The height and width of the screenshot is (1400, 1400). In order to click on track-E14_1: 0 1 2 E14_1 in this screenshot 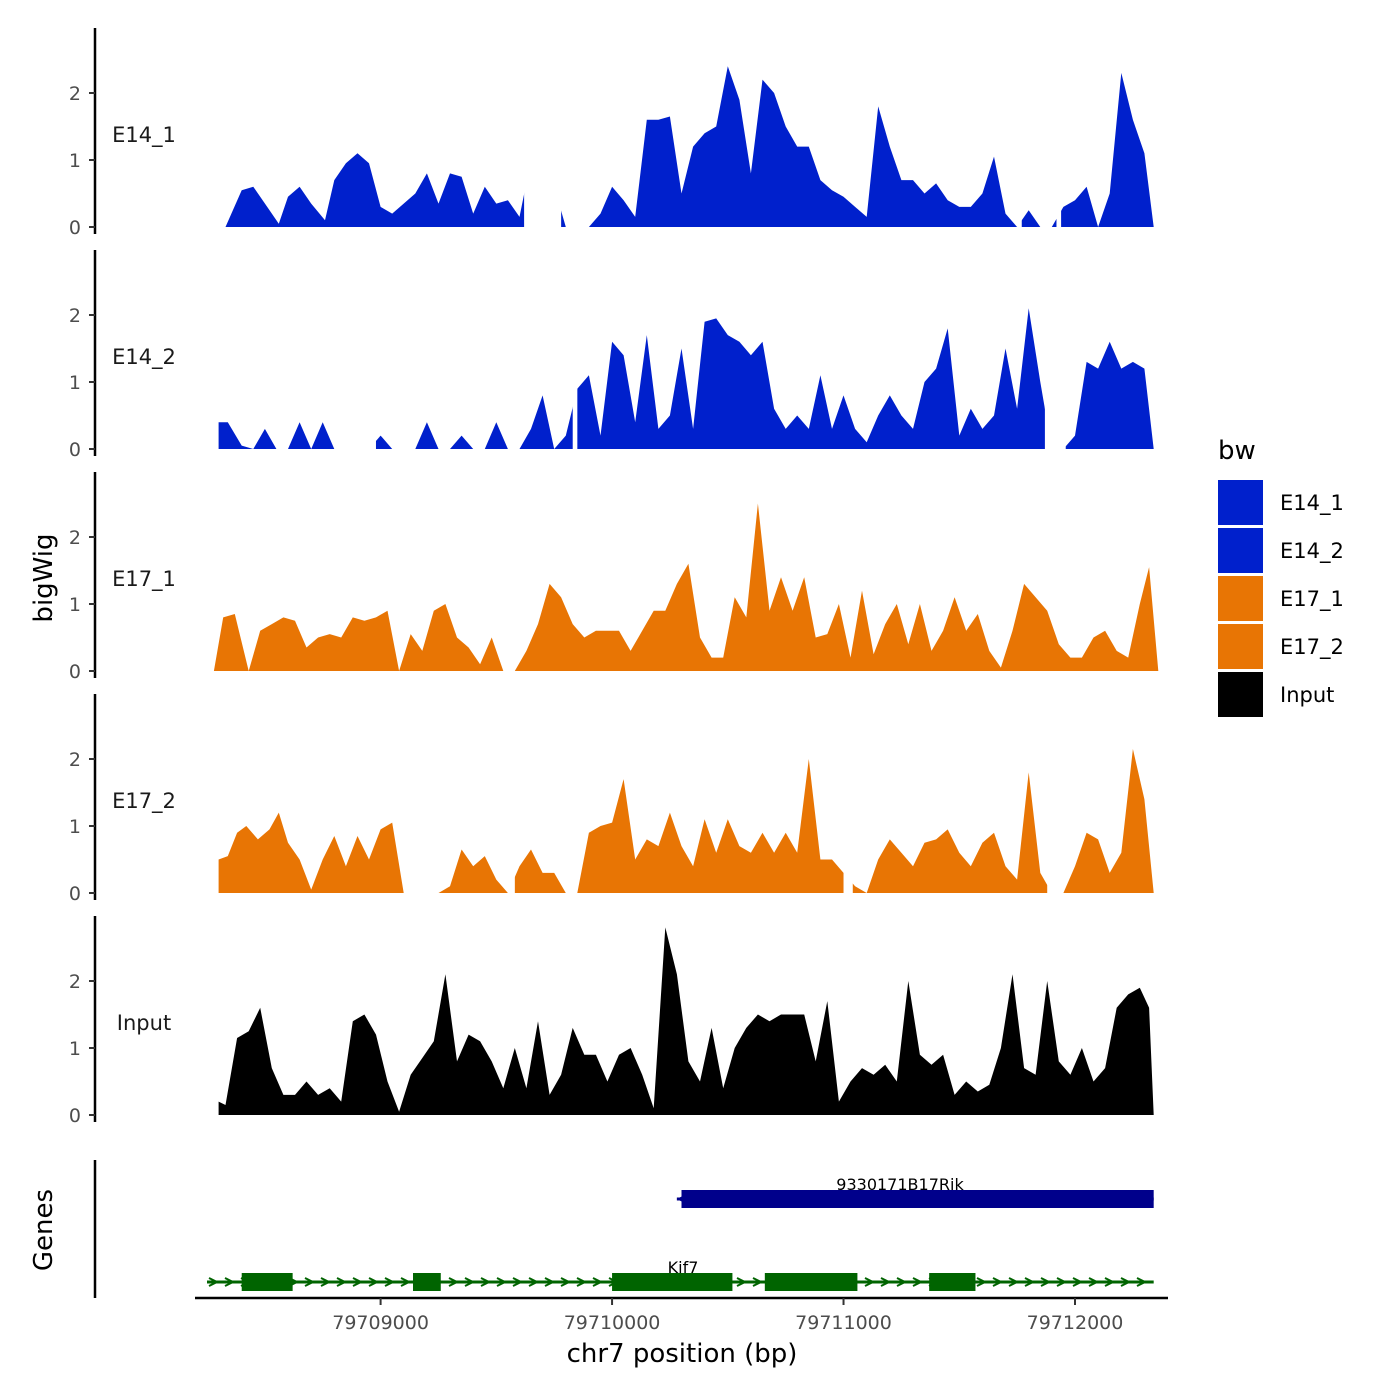, I will do `click(611, 133)`.